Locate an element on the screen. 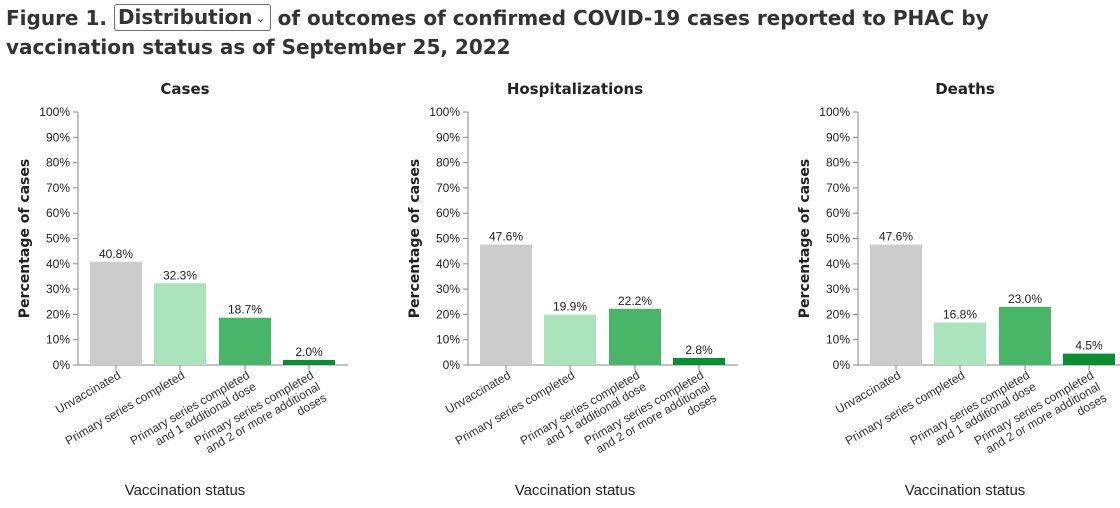 The height and width of the screenshot is (508, 1120). bar-data-label: 2.0% is located at coordinates (309, 352).